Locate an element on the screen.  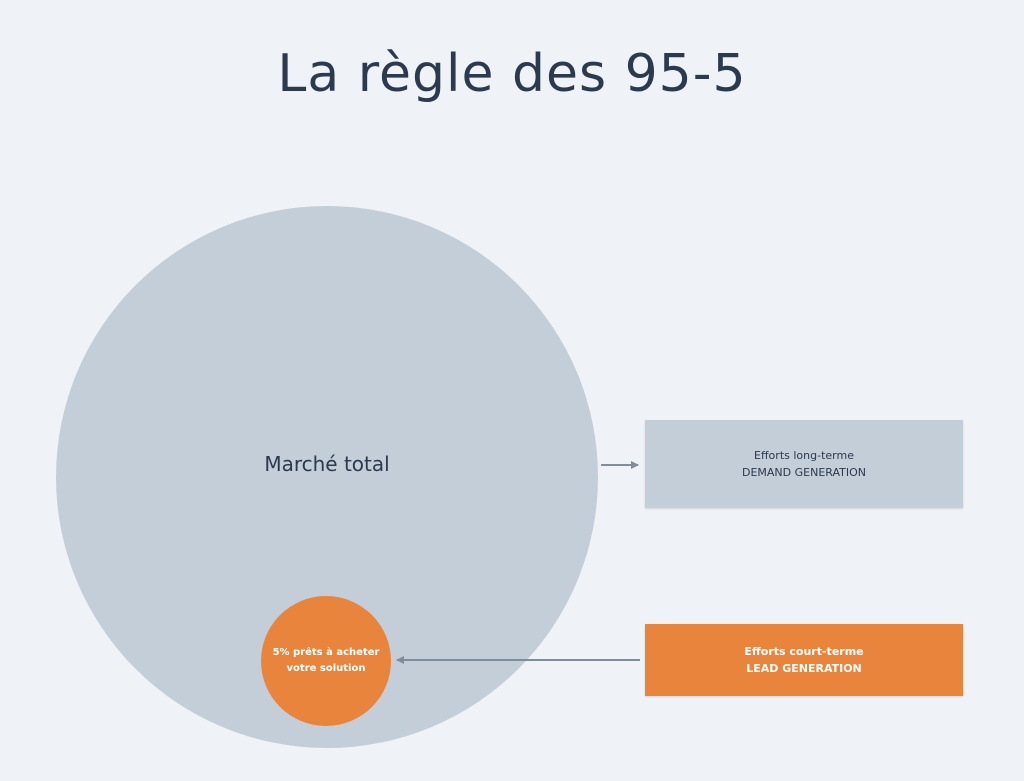
ready-to-buy-label-line2: votre solution is located at coordinates (326, 668).